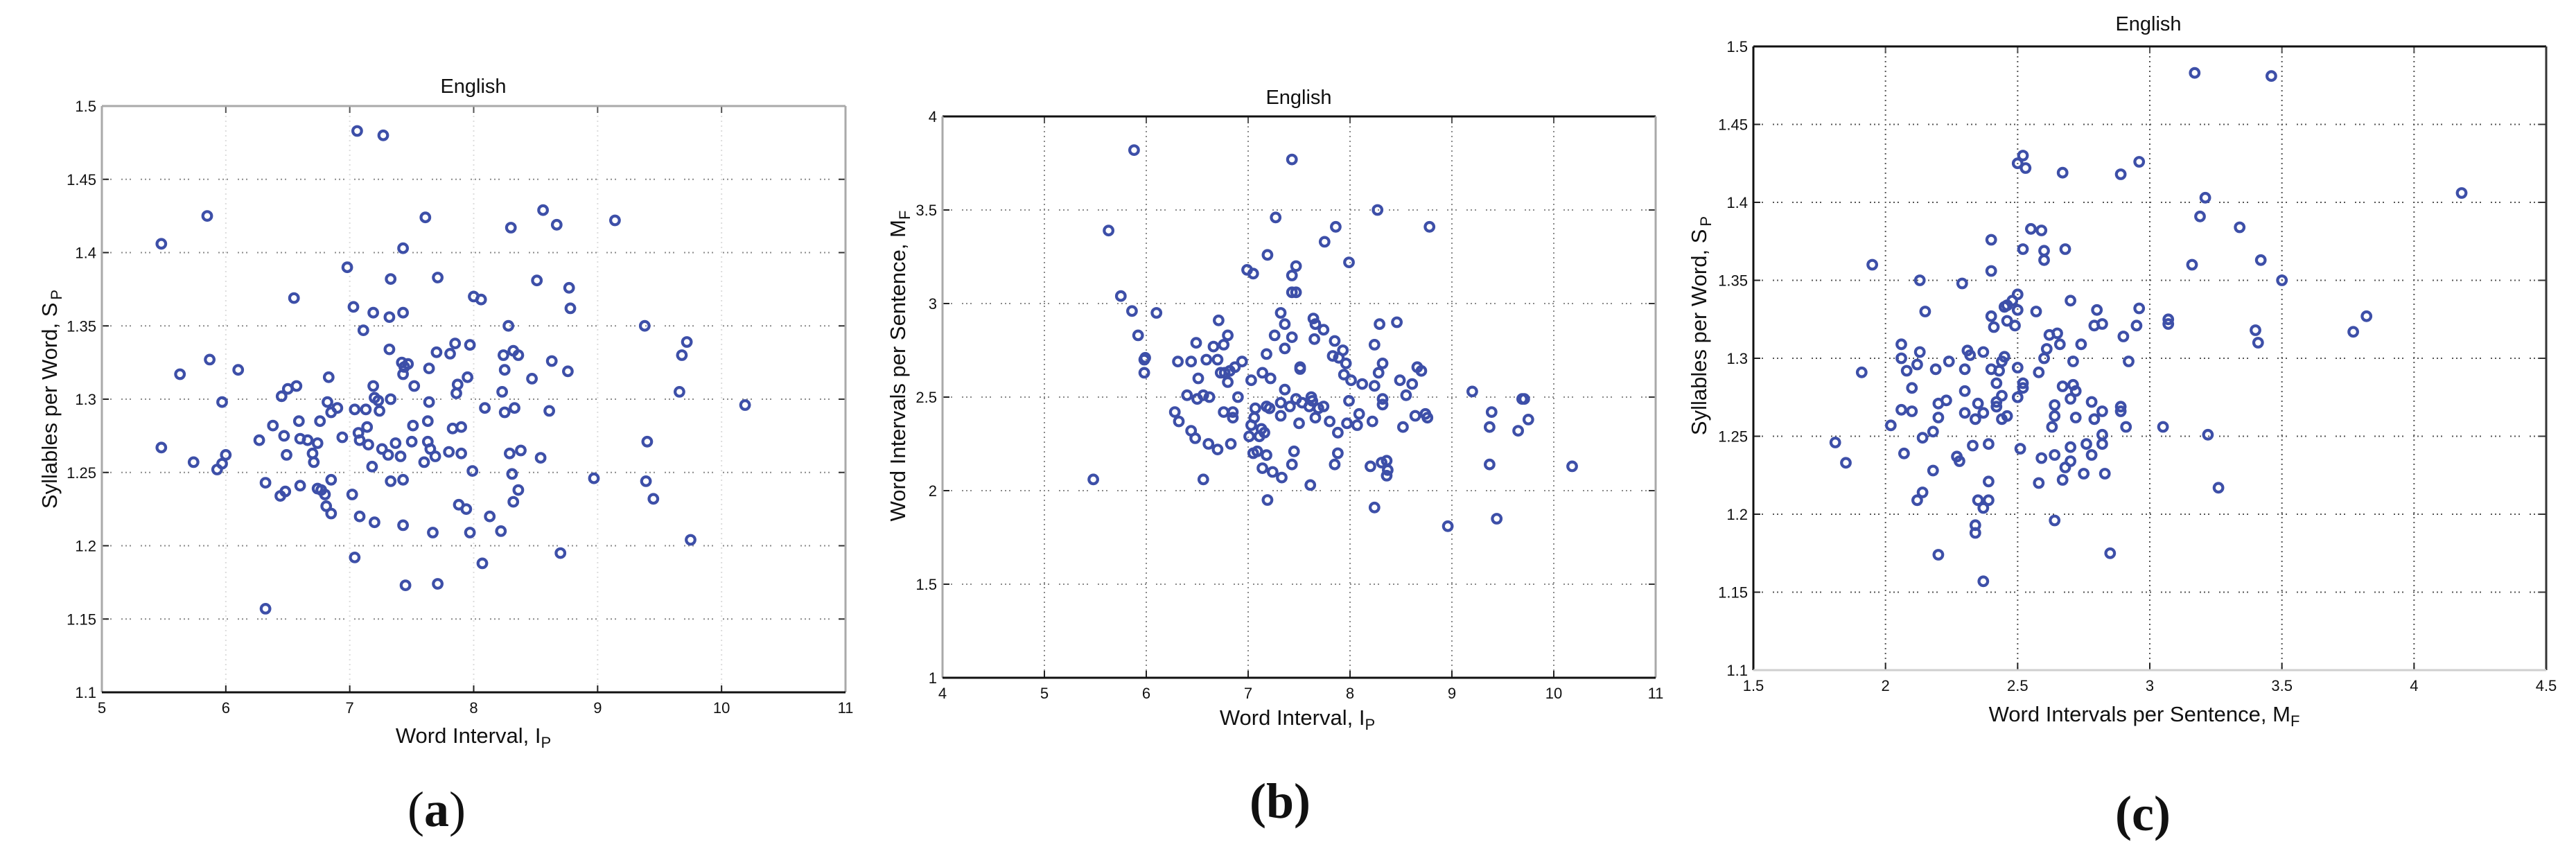 The height and width of the screenshot is (842, 2576). I want to click on x-tick-label: 7, so click(350, 708).